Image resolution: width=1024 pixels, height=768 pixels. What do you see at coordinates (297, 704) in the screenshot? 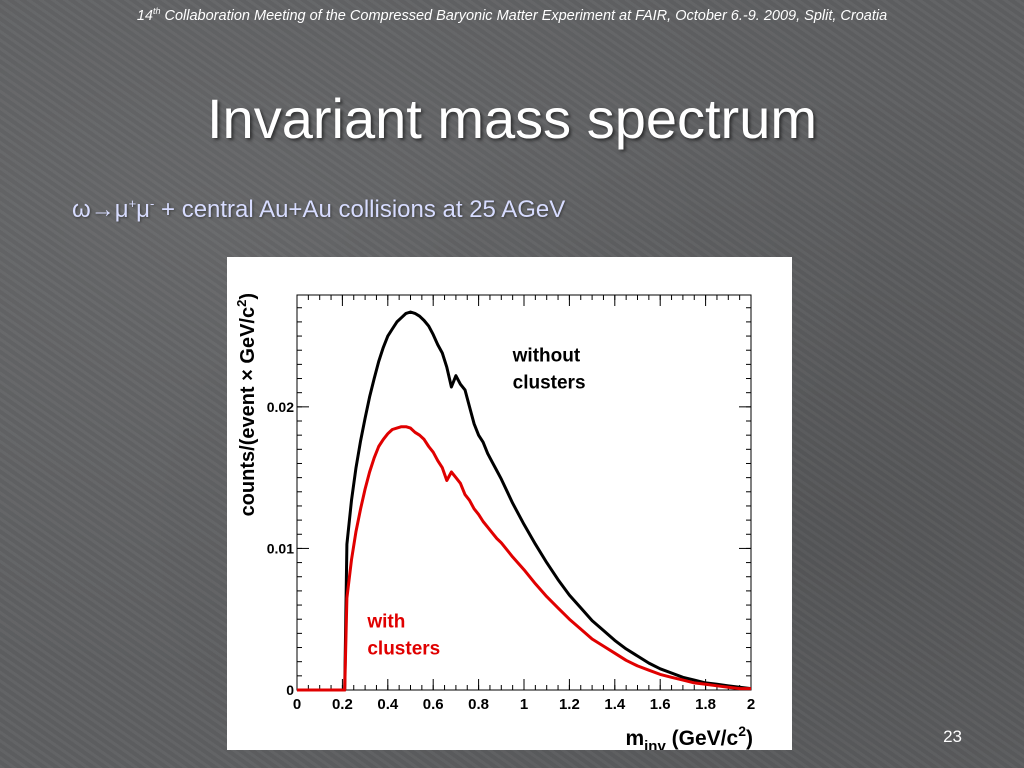
I see `x-tick-label: 0` at bounding box center [297, 704].